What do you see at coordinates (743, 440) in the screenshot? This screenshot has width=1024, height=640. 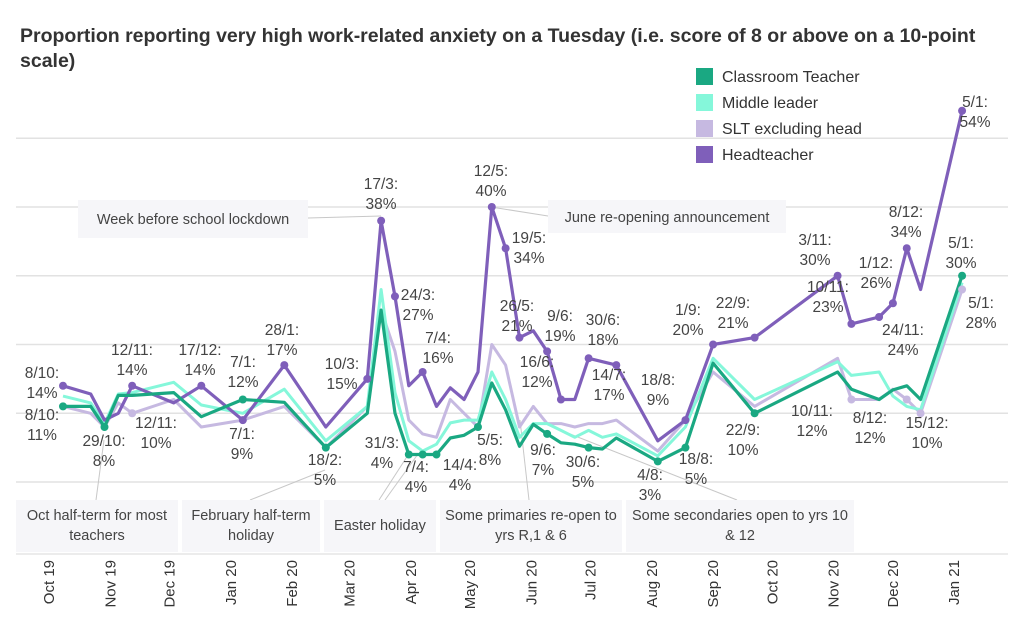 I see `data-label: 22/9: 10%` at bounding box center [743, 440].